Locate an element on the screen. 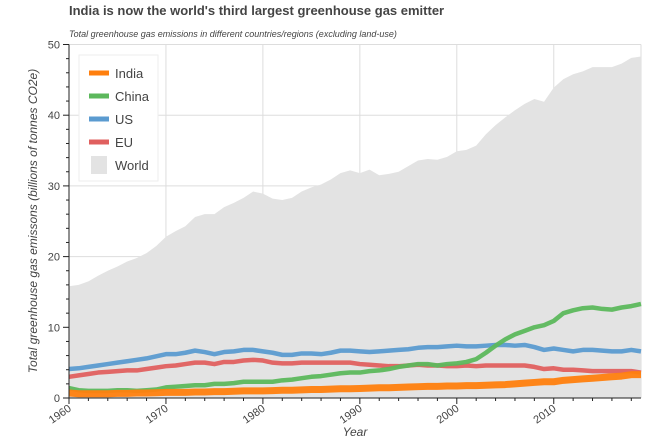 Image resolution: width=655 pixels, height=445 pixels. legend-swatch-china is located at coordinates (99, 96).